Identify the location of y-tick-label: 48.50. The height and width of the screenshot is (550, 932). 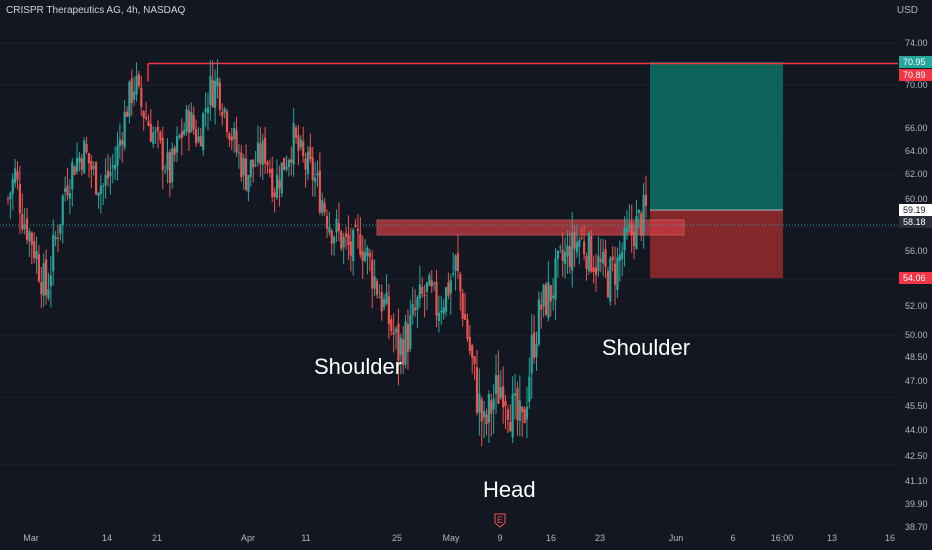
(916, 357).